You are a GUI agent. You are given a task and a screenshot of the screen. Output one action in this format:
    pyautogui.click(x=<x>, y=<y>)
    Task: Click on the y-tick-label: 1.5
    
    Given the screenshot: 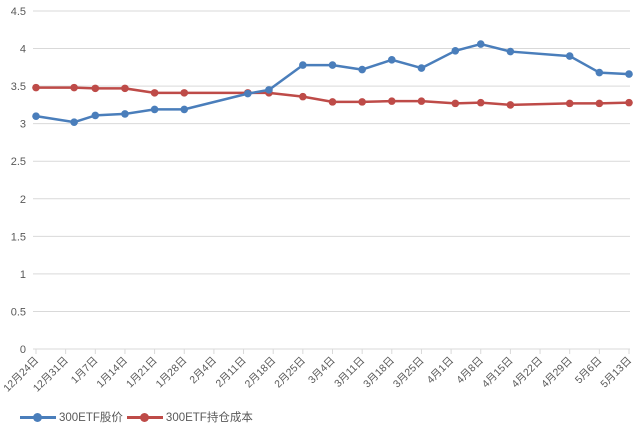 What is the action you would take?
    pyautogui.click(x=18, y=237)
    